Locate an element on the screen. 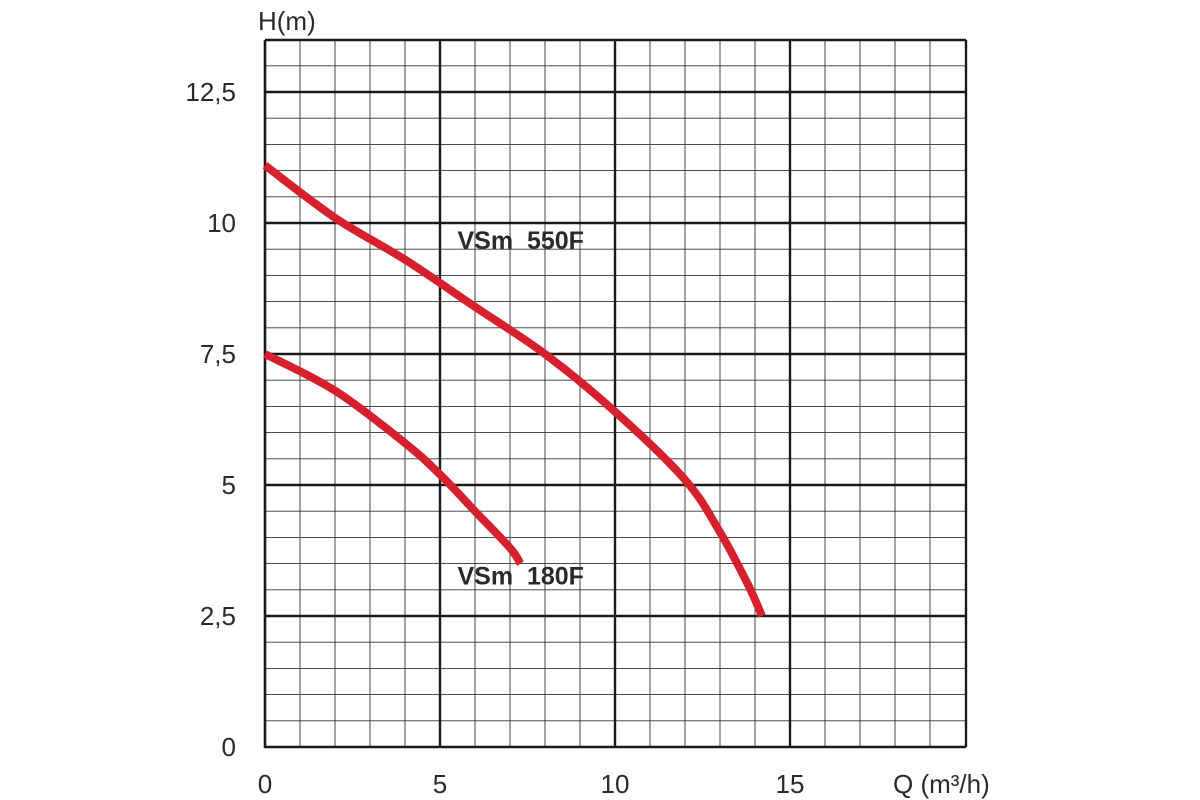  y-tick-labels: 0 2,5 5 7,5 10 12,5 is located at coordinates (210, 419).